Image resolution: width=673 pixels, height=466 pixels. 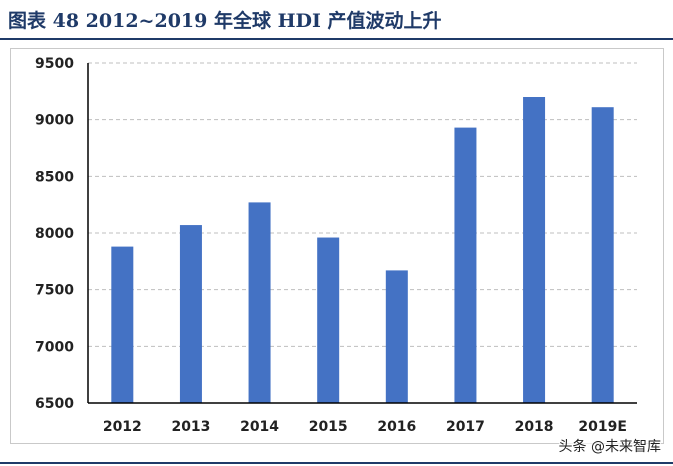 I want to click on y-tick-label: 6500, so click(x=54, y=404).